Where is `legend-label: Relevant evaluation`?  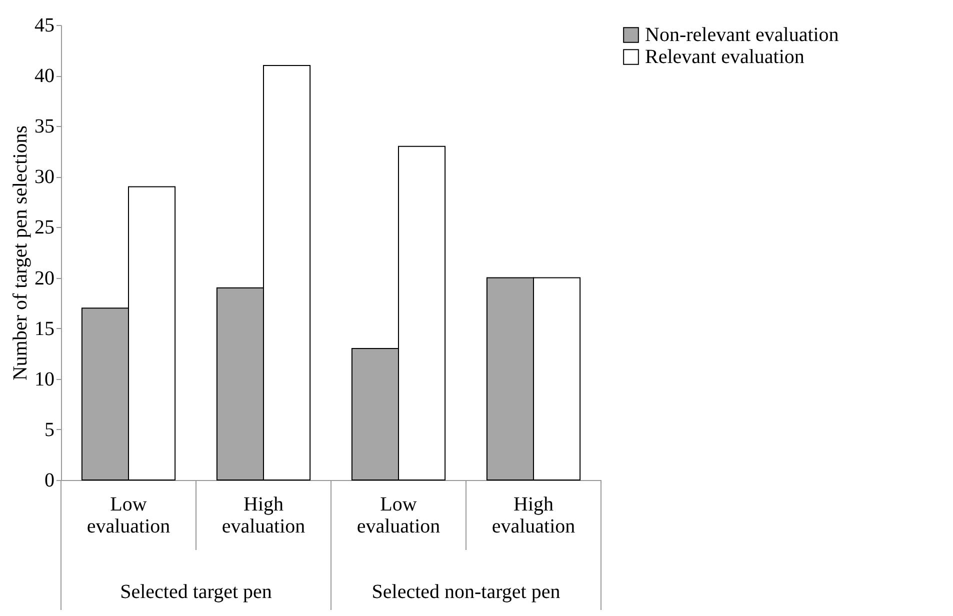
legend-label: Relevant evaluation is located at coordinates (724, 57).